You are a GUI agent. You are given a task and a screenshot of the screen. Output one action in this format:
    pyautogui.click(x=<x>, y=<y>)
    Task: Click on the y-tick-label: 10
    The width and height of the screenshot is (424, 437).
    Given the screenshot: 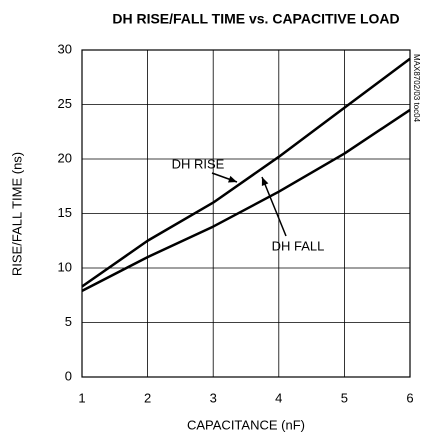 What is the action you would take?
    pyautogui.click(x=65, y=266)
    